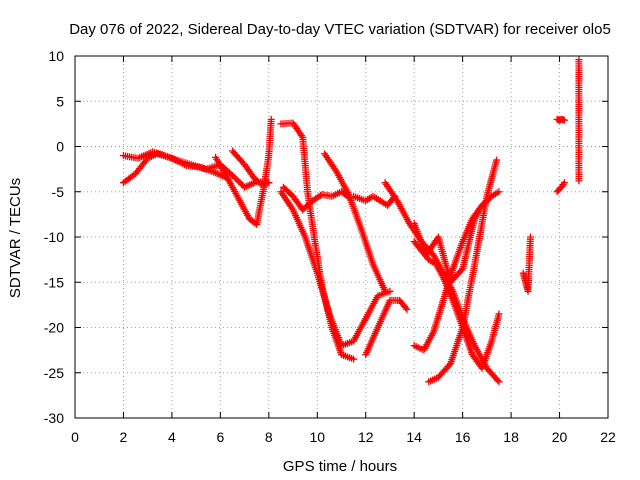 The height and width of the screenshot is (480, 640). I want to click on y-tick-label: -10, so click(54, 237).